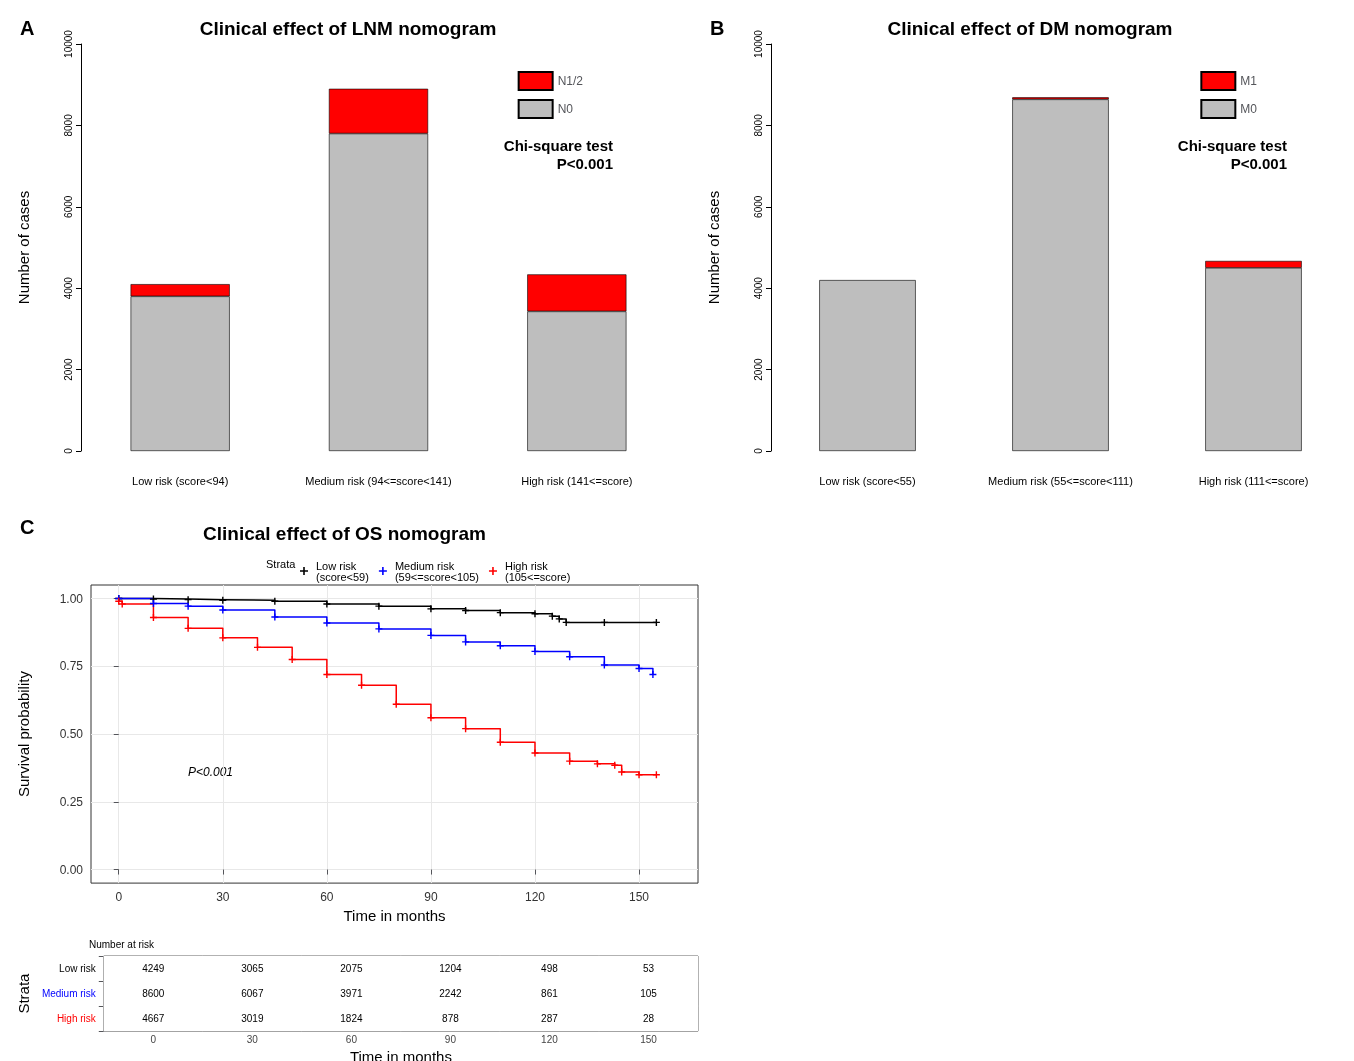 The image size is (1354, 1061). I want to click on text: B, so click(717, 28).